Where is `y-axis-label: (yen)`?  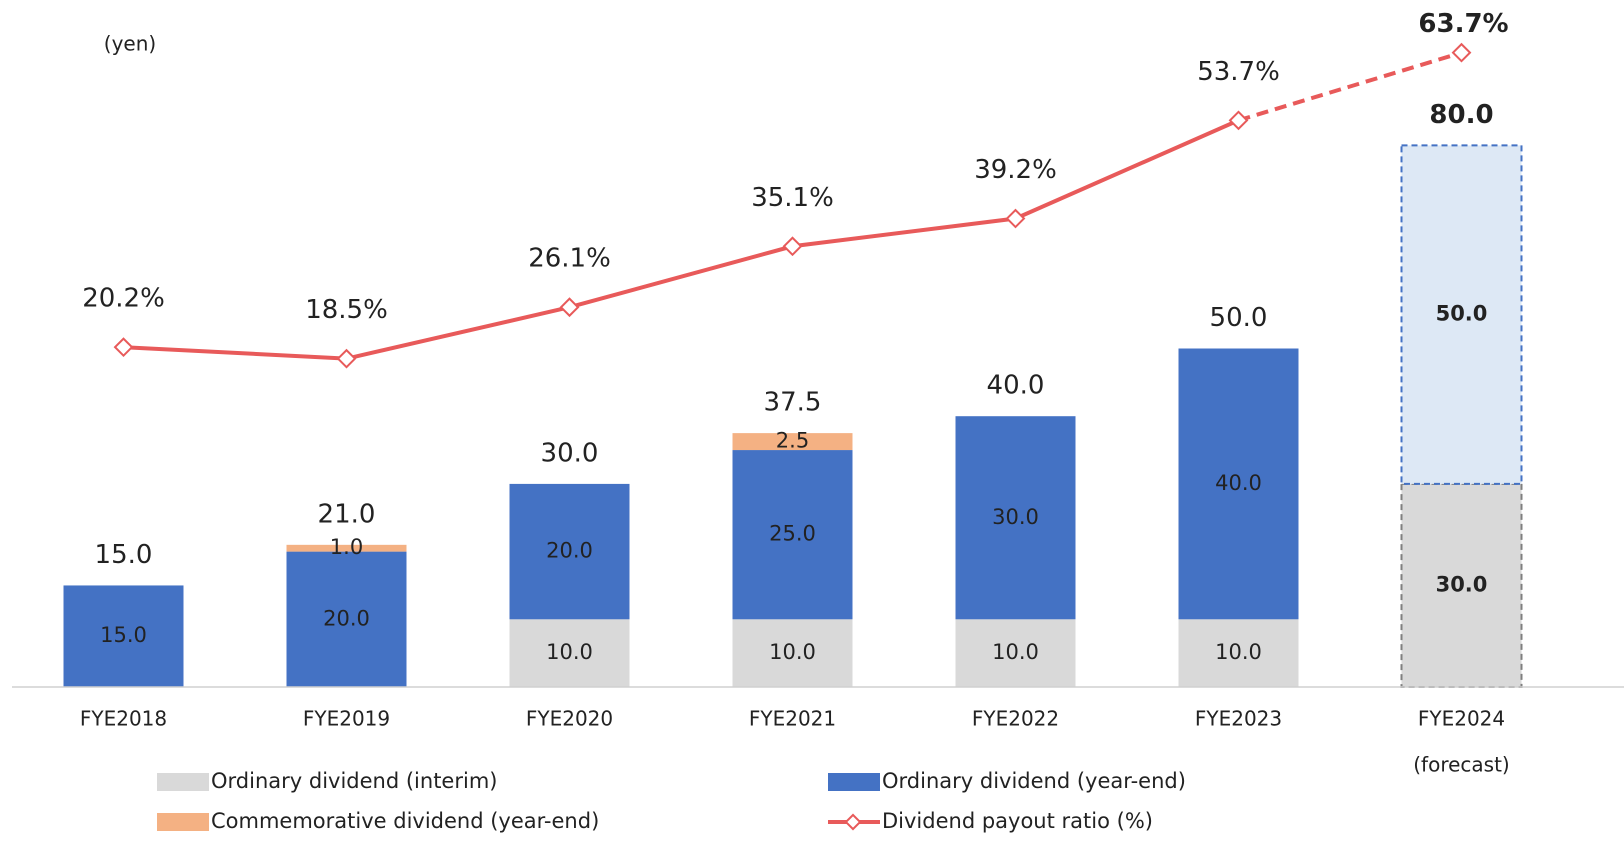
y-axis-label: (yen) is located at coordinates (130, 44).